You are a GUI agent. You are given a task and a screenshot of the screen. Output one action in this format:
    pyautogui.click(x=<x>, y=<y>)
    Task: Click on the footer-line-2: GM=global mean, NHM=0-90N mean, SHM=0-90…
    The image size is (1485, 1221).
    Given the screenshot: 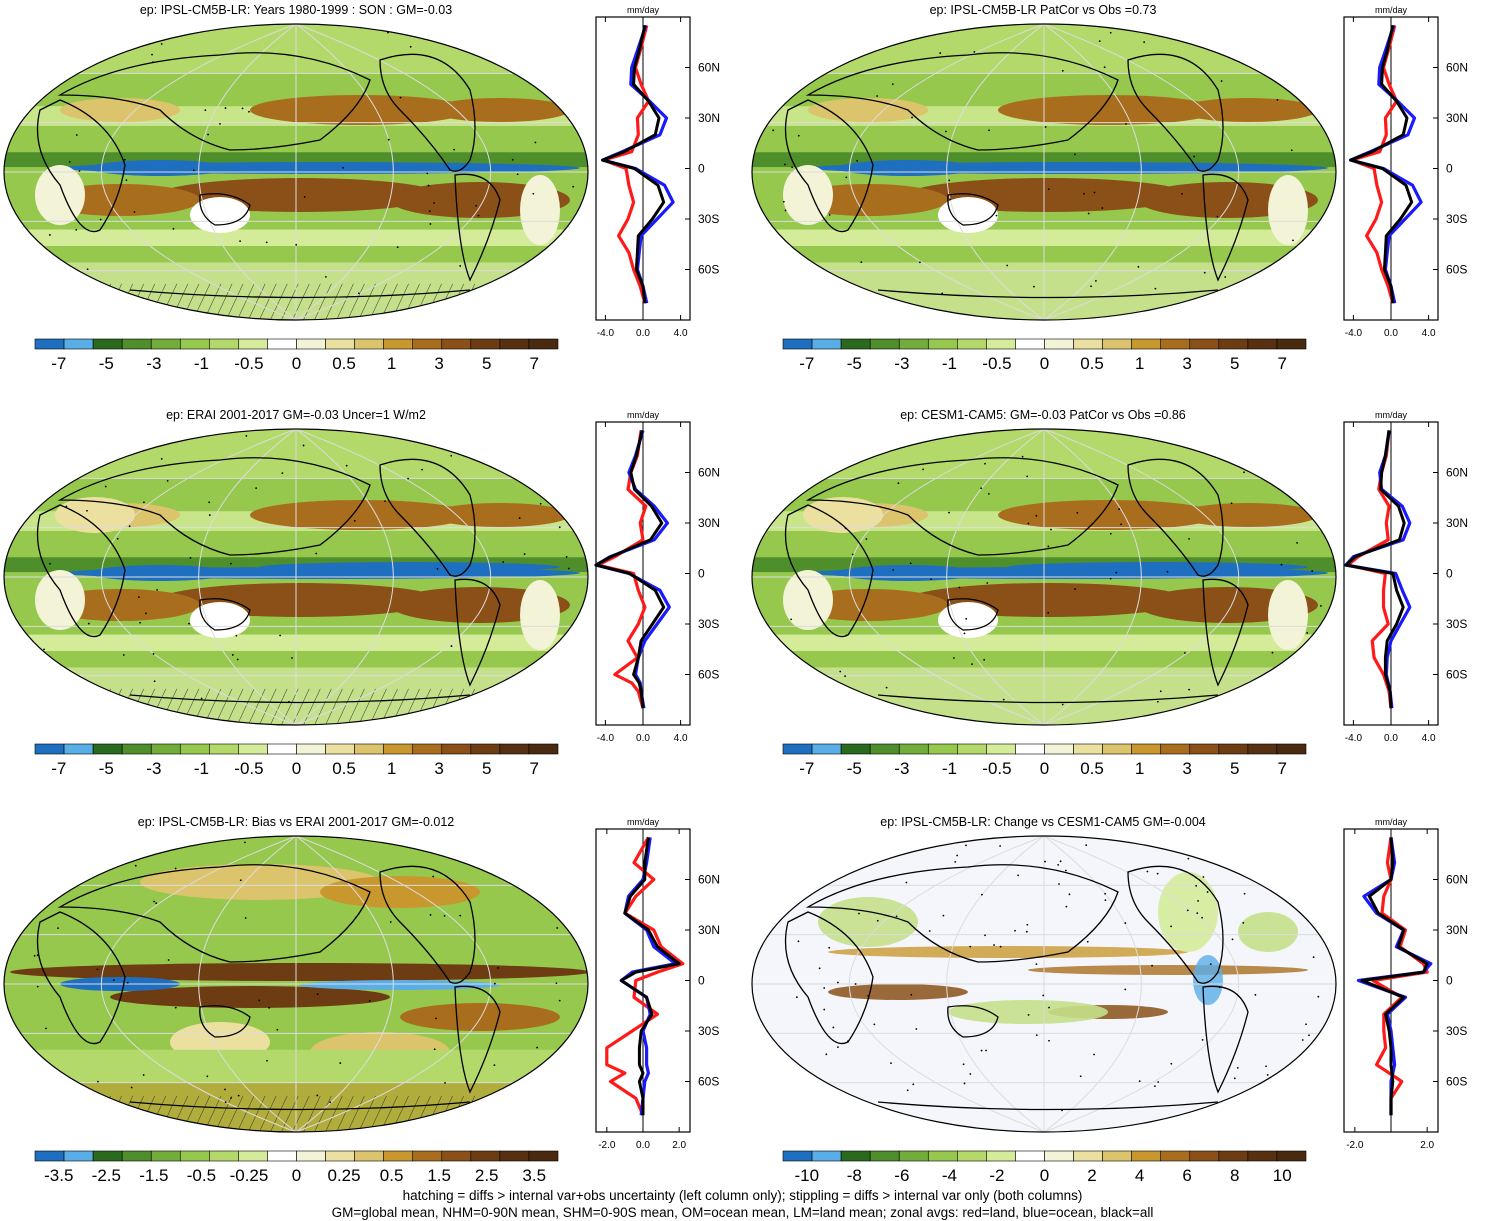 What is the action you would take?
    pyautogui.click(x=742, y=1212)
    